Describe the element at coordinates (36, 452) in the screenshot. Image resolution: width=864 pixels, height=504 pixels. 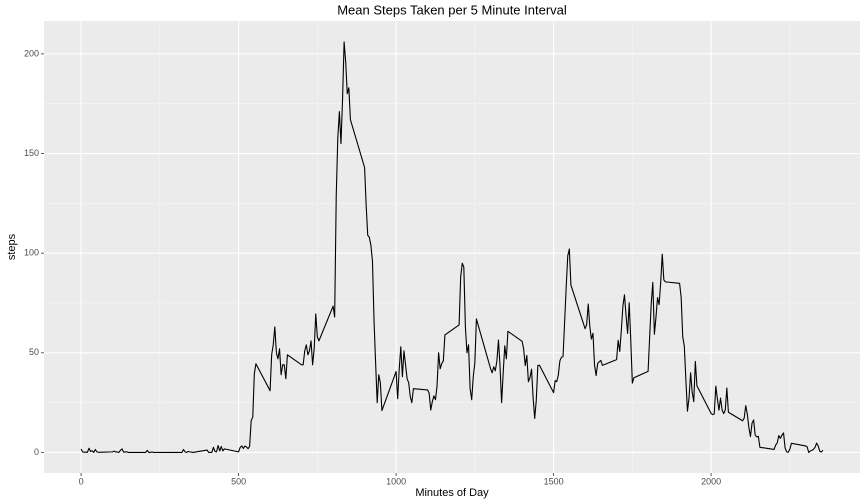
I see `y-tick-label: 0` at that location.